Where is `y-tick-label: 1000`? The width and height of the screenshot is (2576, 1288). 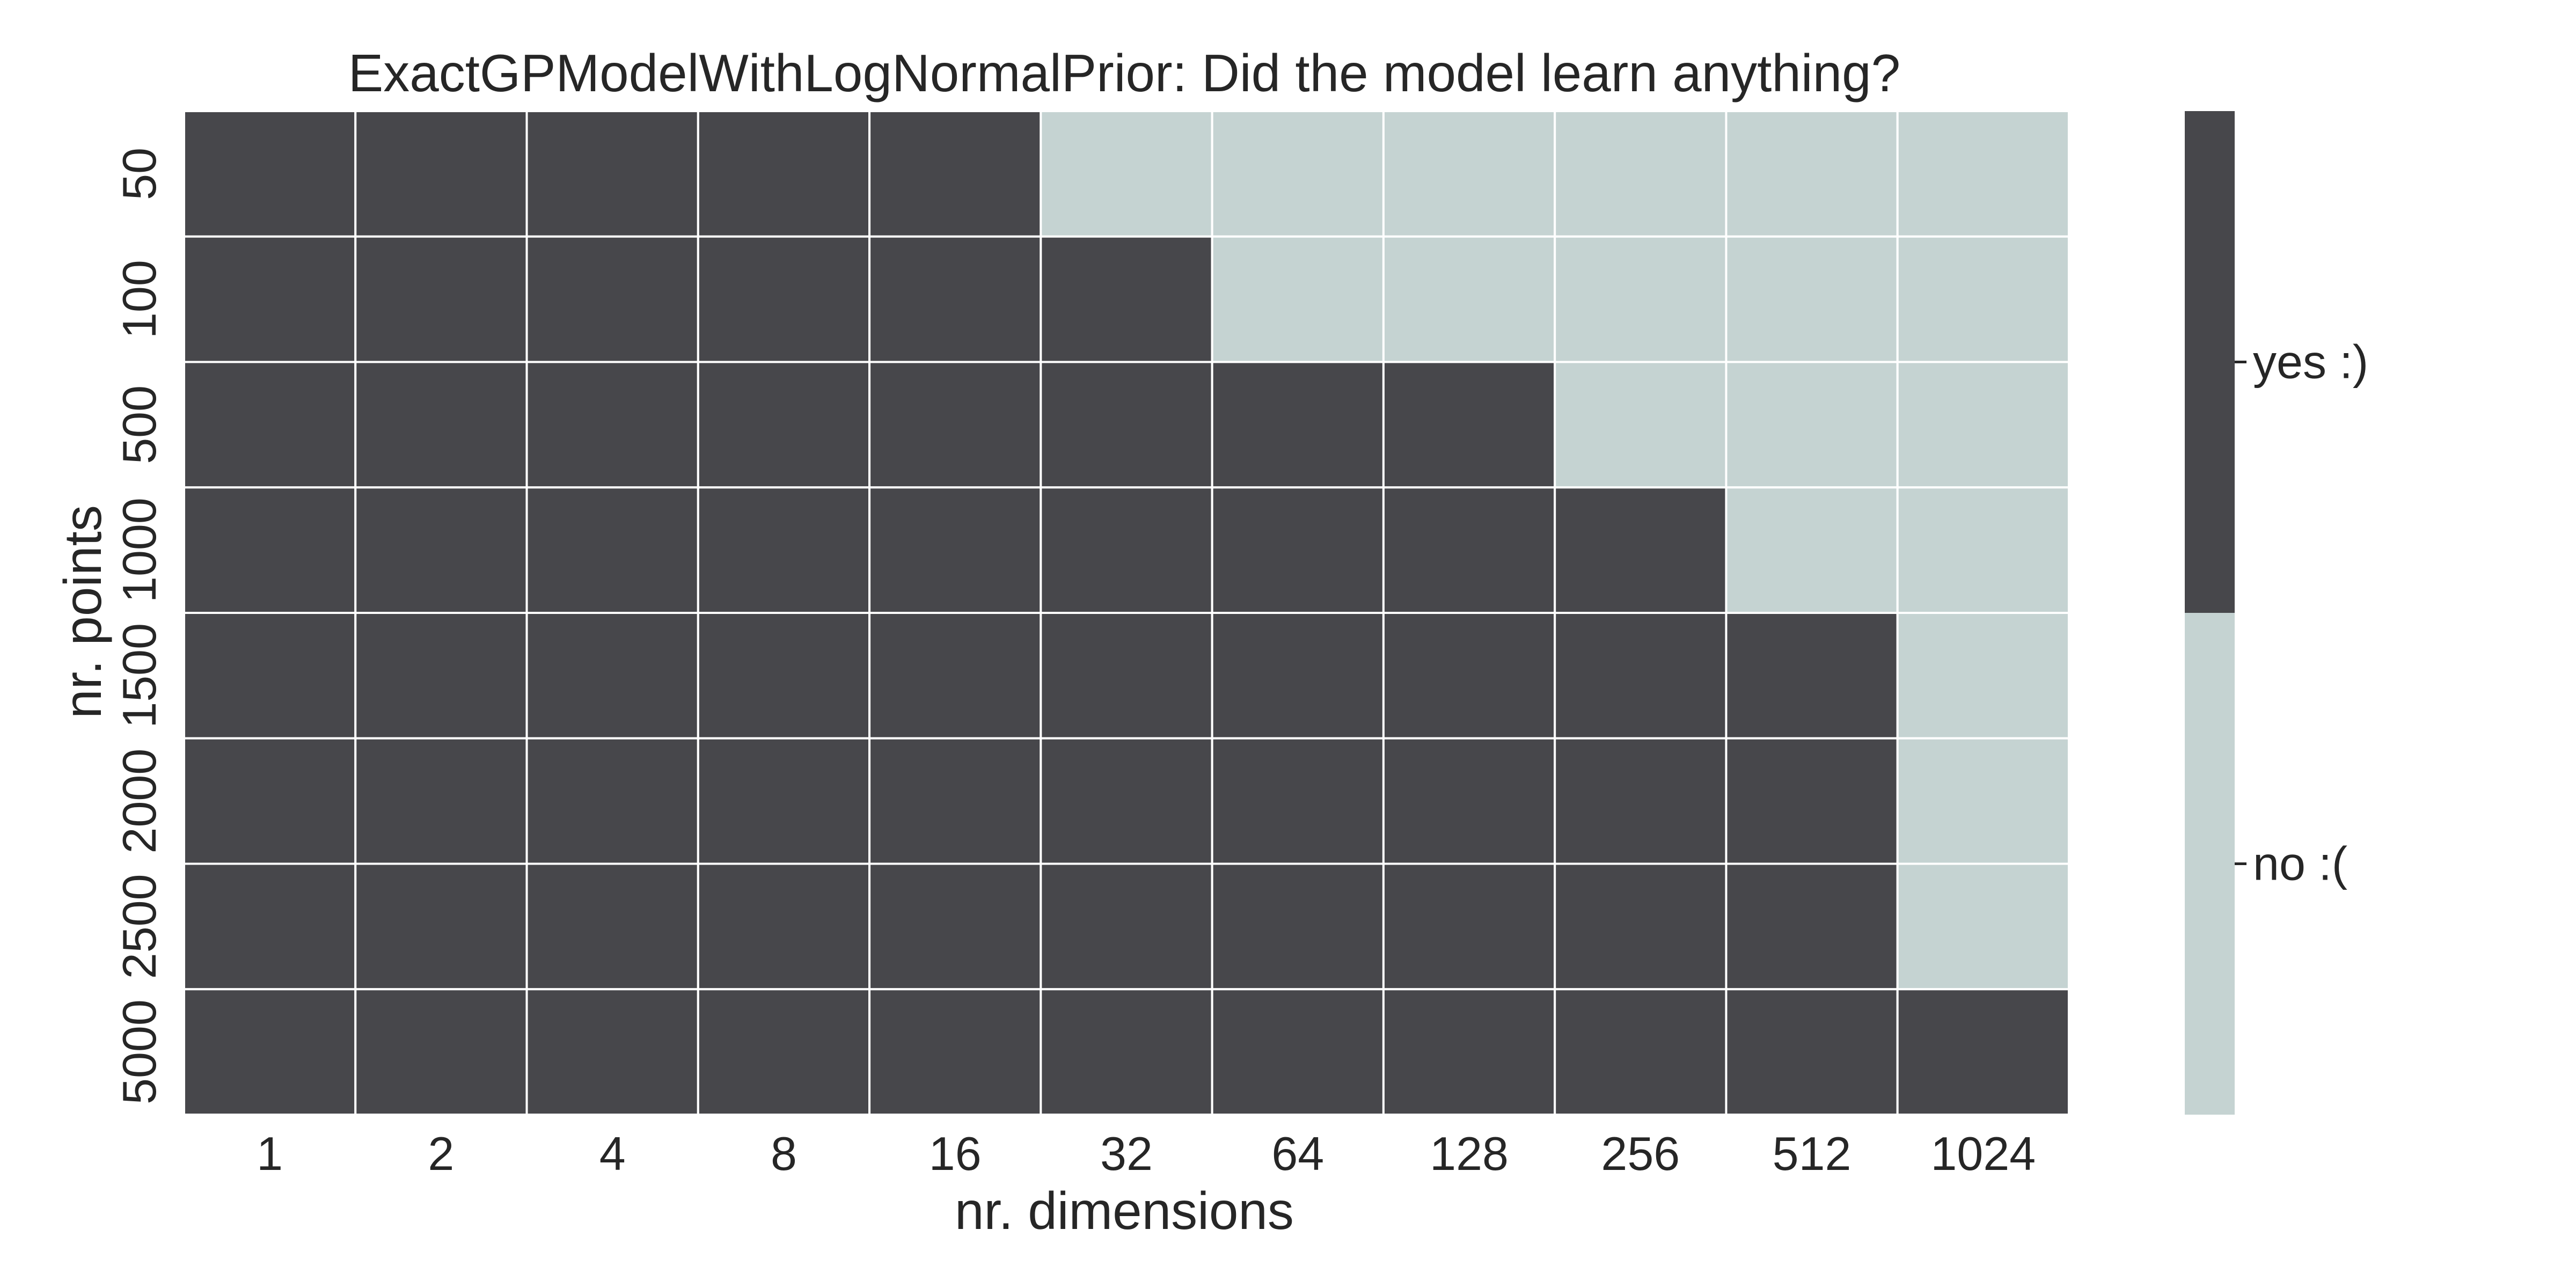 y-tick-label: 1000 is located at coordinates (139, 550).